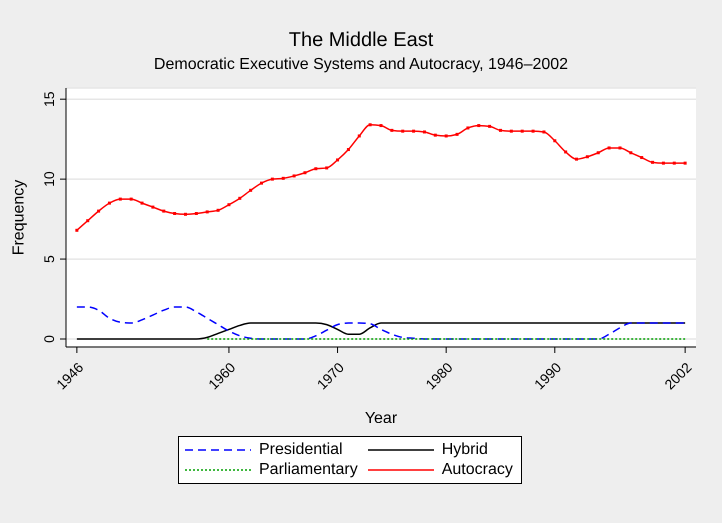 This screenshot has height=523, width=722. What do you see at coordinates (465, 450) in the screenshot?
I see `legend-label: Hybrid` at bounding box center [465, 450].